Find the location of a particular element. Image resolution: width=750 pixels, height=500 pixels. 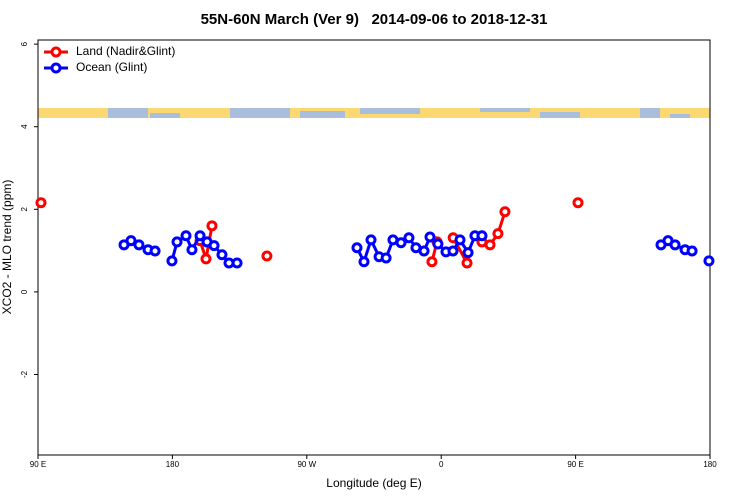

x-tick-label: 0 is located at coordinates (441, 464).